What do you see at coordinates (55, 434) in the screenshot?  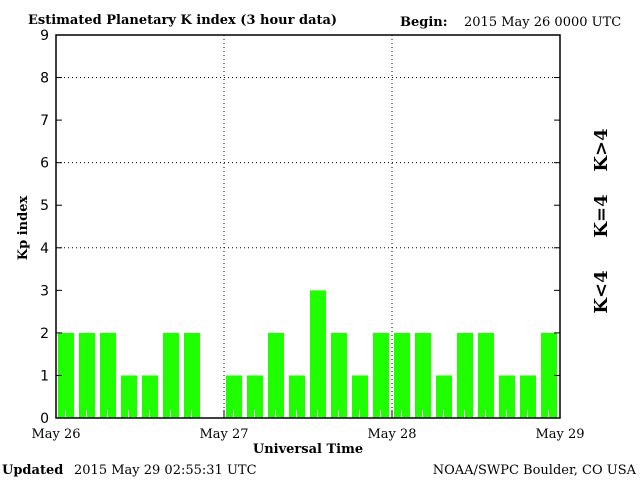 I see `x-tick-label: May 26` at bounding box center [55, 434].